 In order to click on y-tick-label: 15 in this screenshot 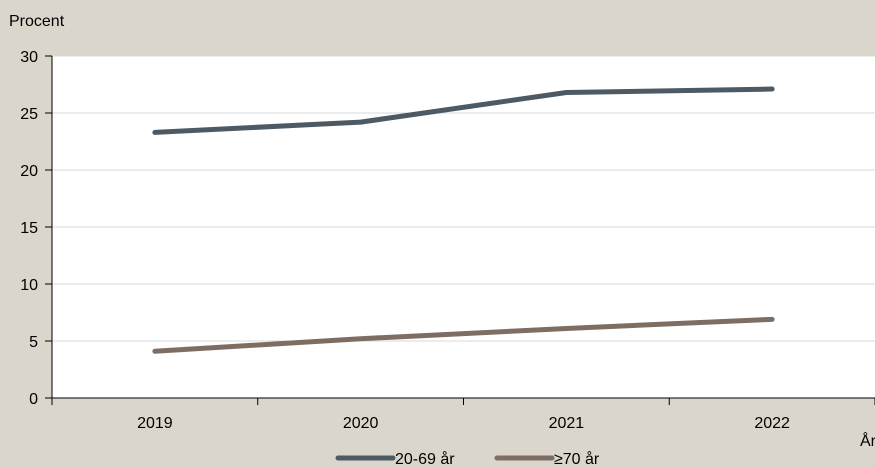, I will do `click(29, 228)`.